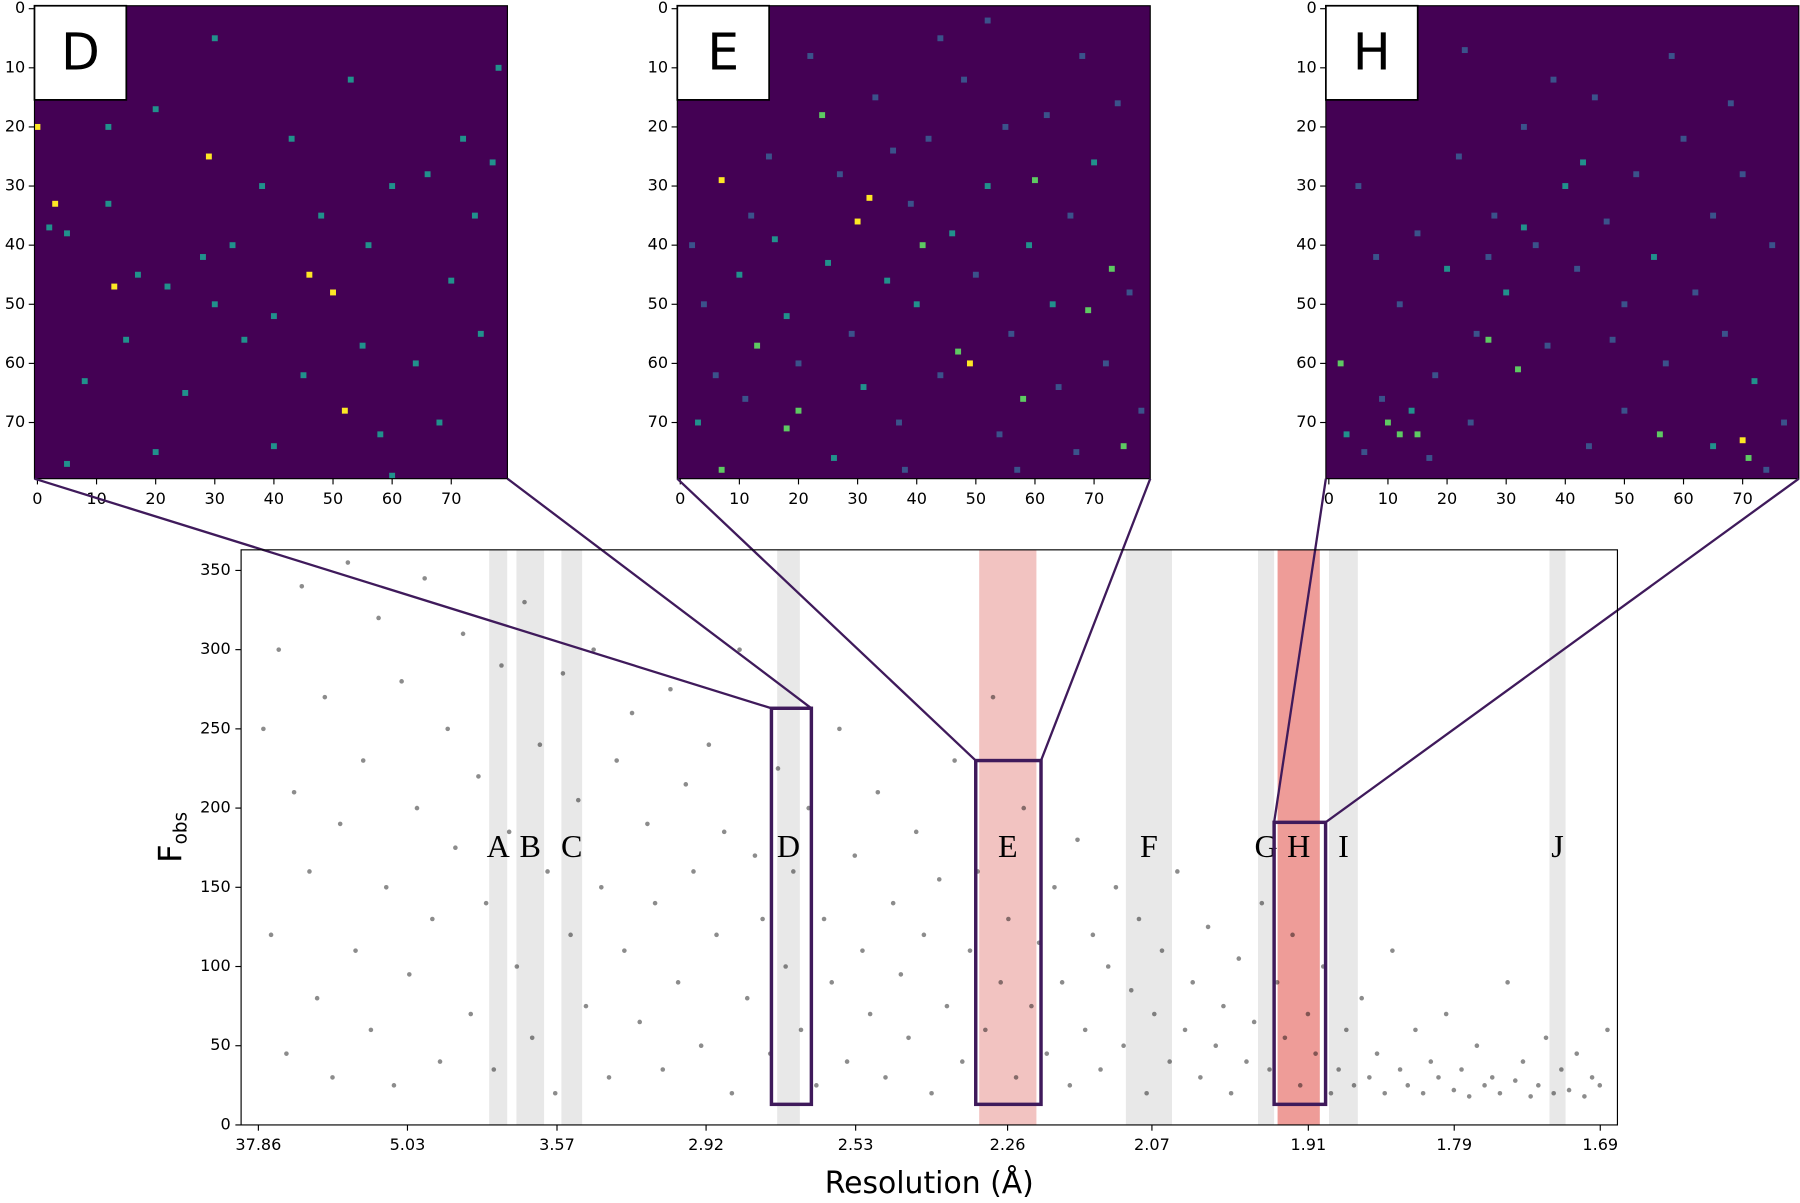 The height and width of the screenshot is (1203, 1800). Describe the element at coordinates (256, 254) in the screenshot. I see `heatmap-panel: 010203040506070010203040506070D` at that location.